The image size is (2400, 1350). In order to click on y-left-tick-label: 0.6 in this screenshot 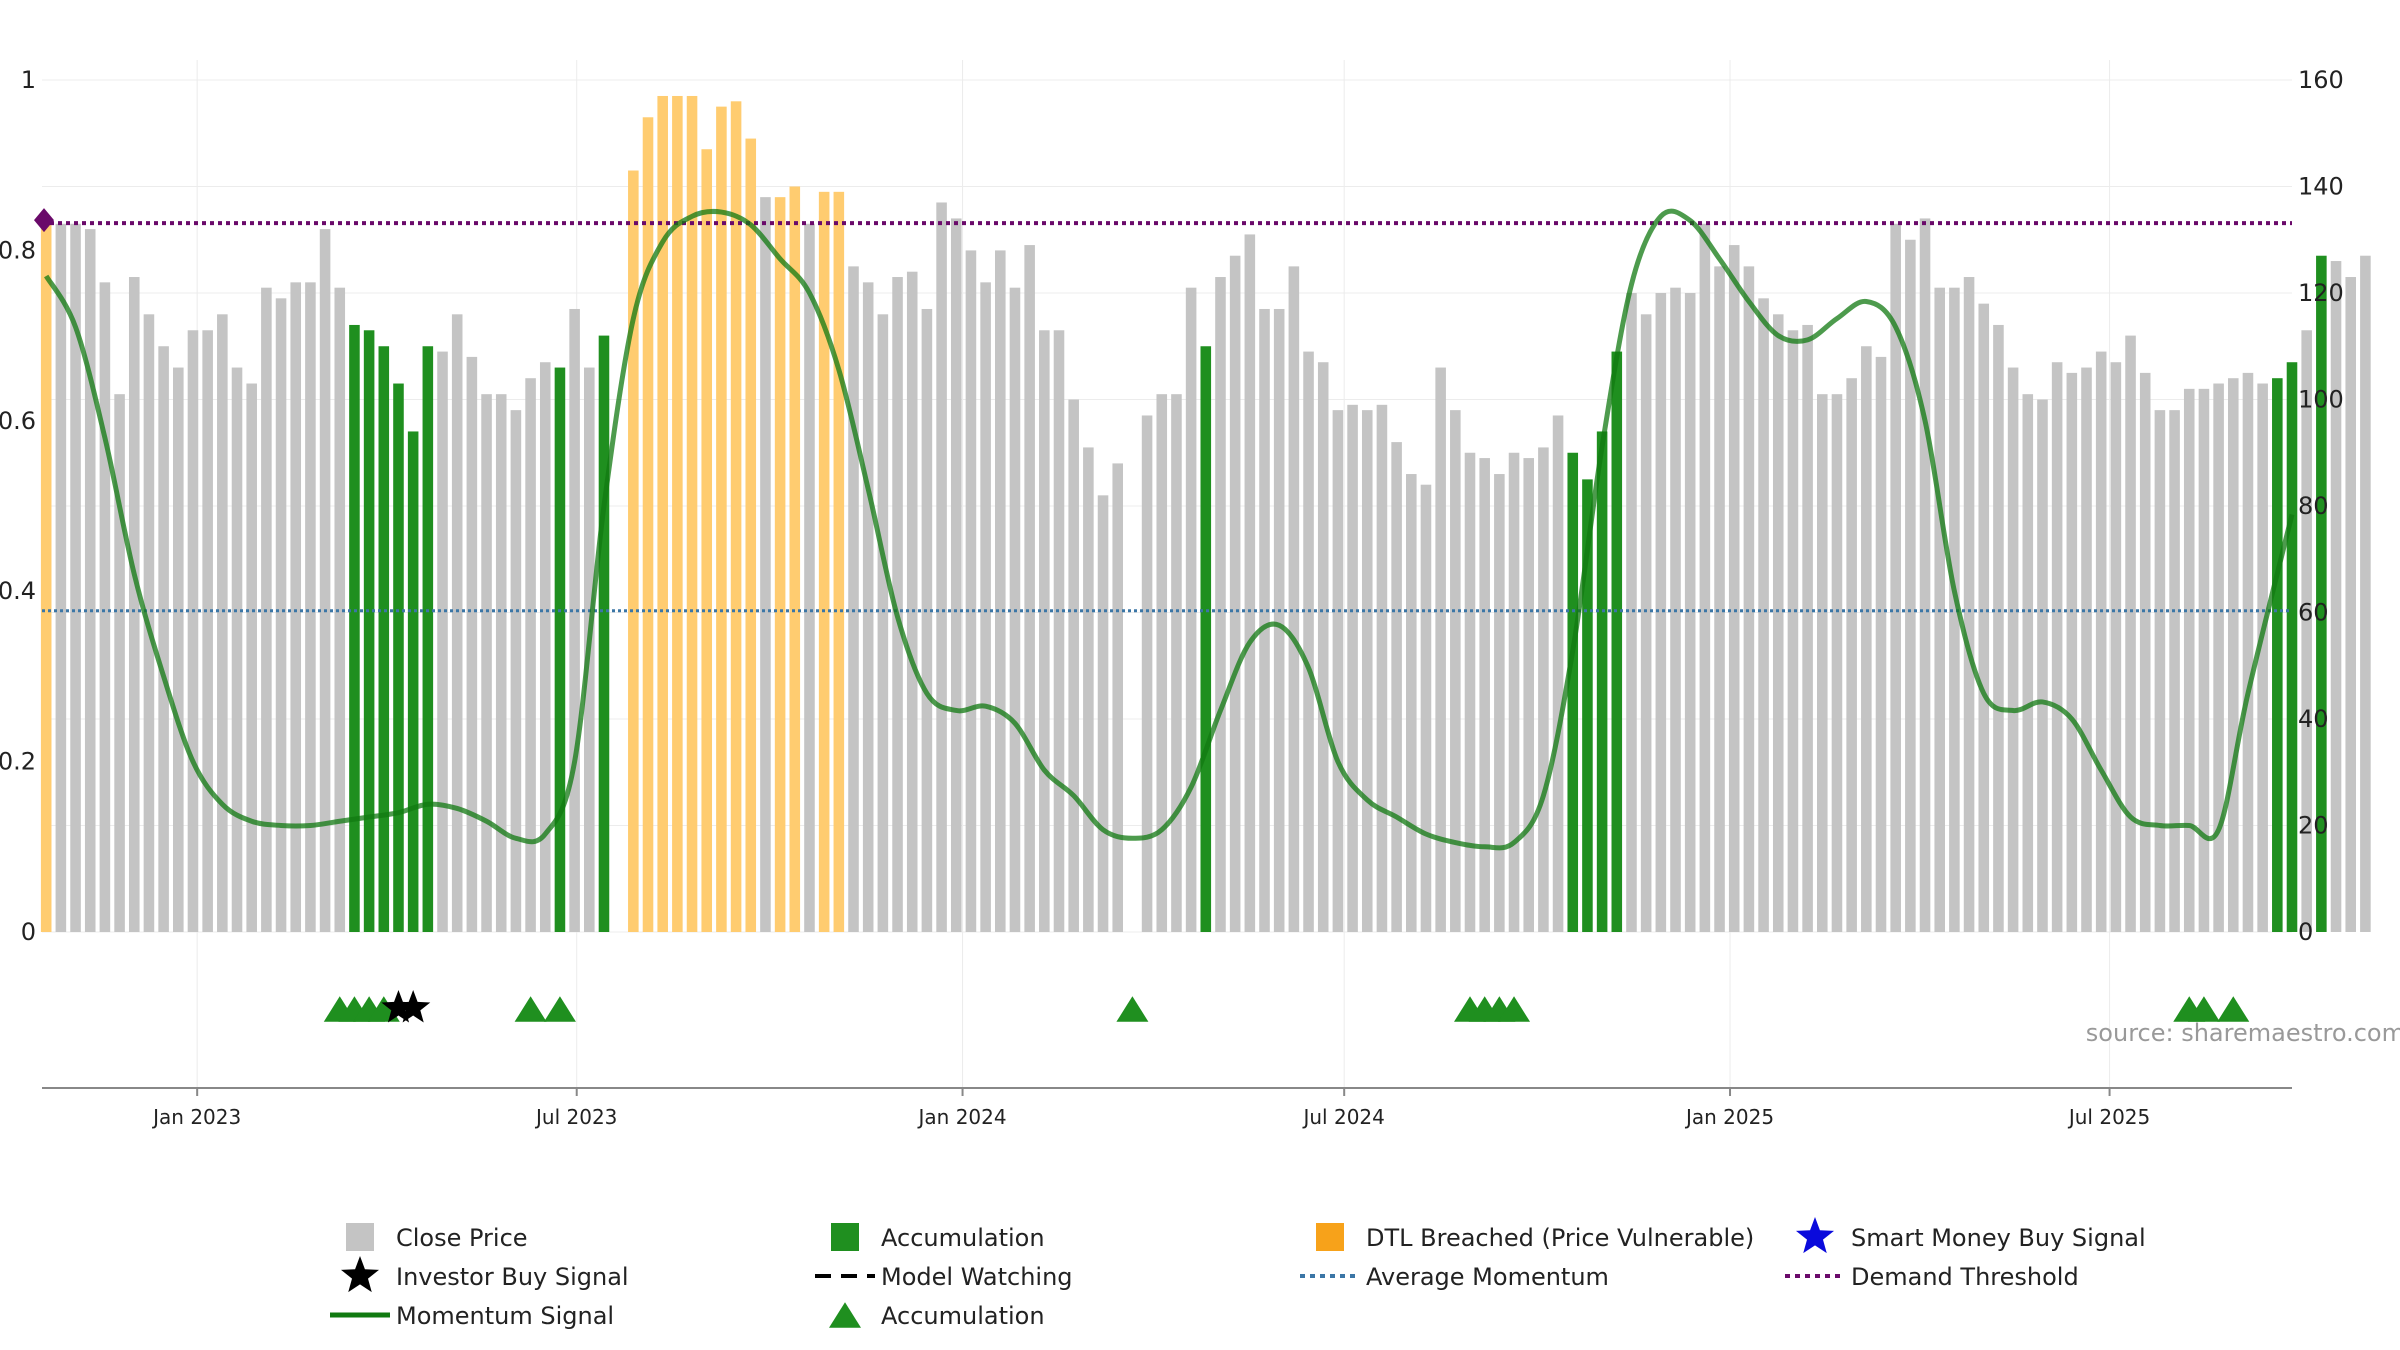, I will do `click(18, 421)`.